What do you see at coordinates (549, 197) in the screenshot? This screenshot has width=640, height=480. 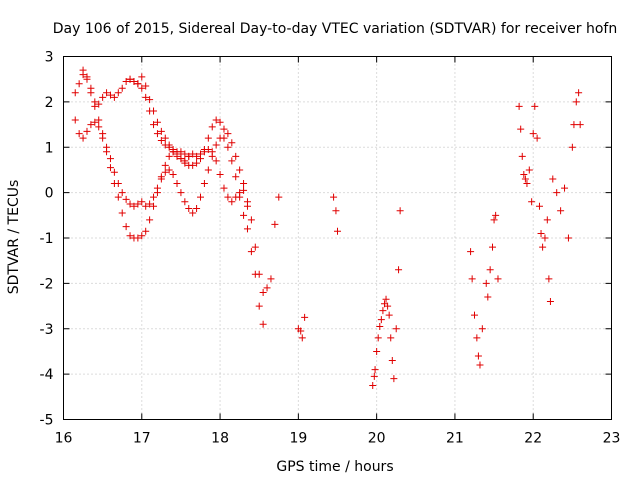 I see `series-sat-h` at bounding box center [549, 197].